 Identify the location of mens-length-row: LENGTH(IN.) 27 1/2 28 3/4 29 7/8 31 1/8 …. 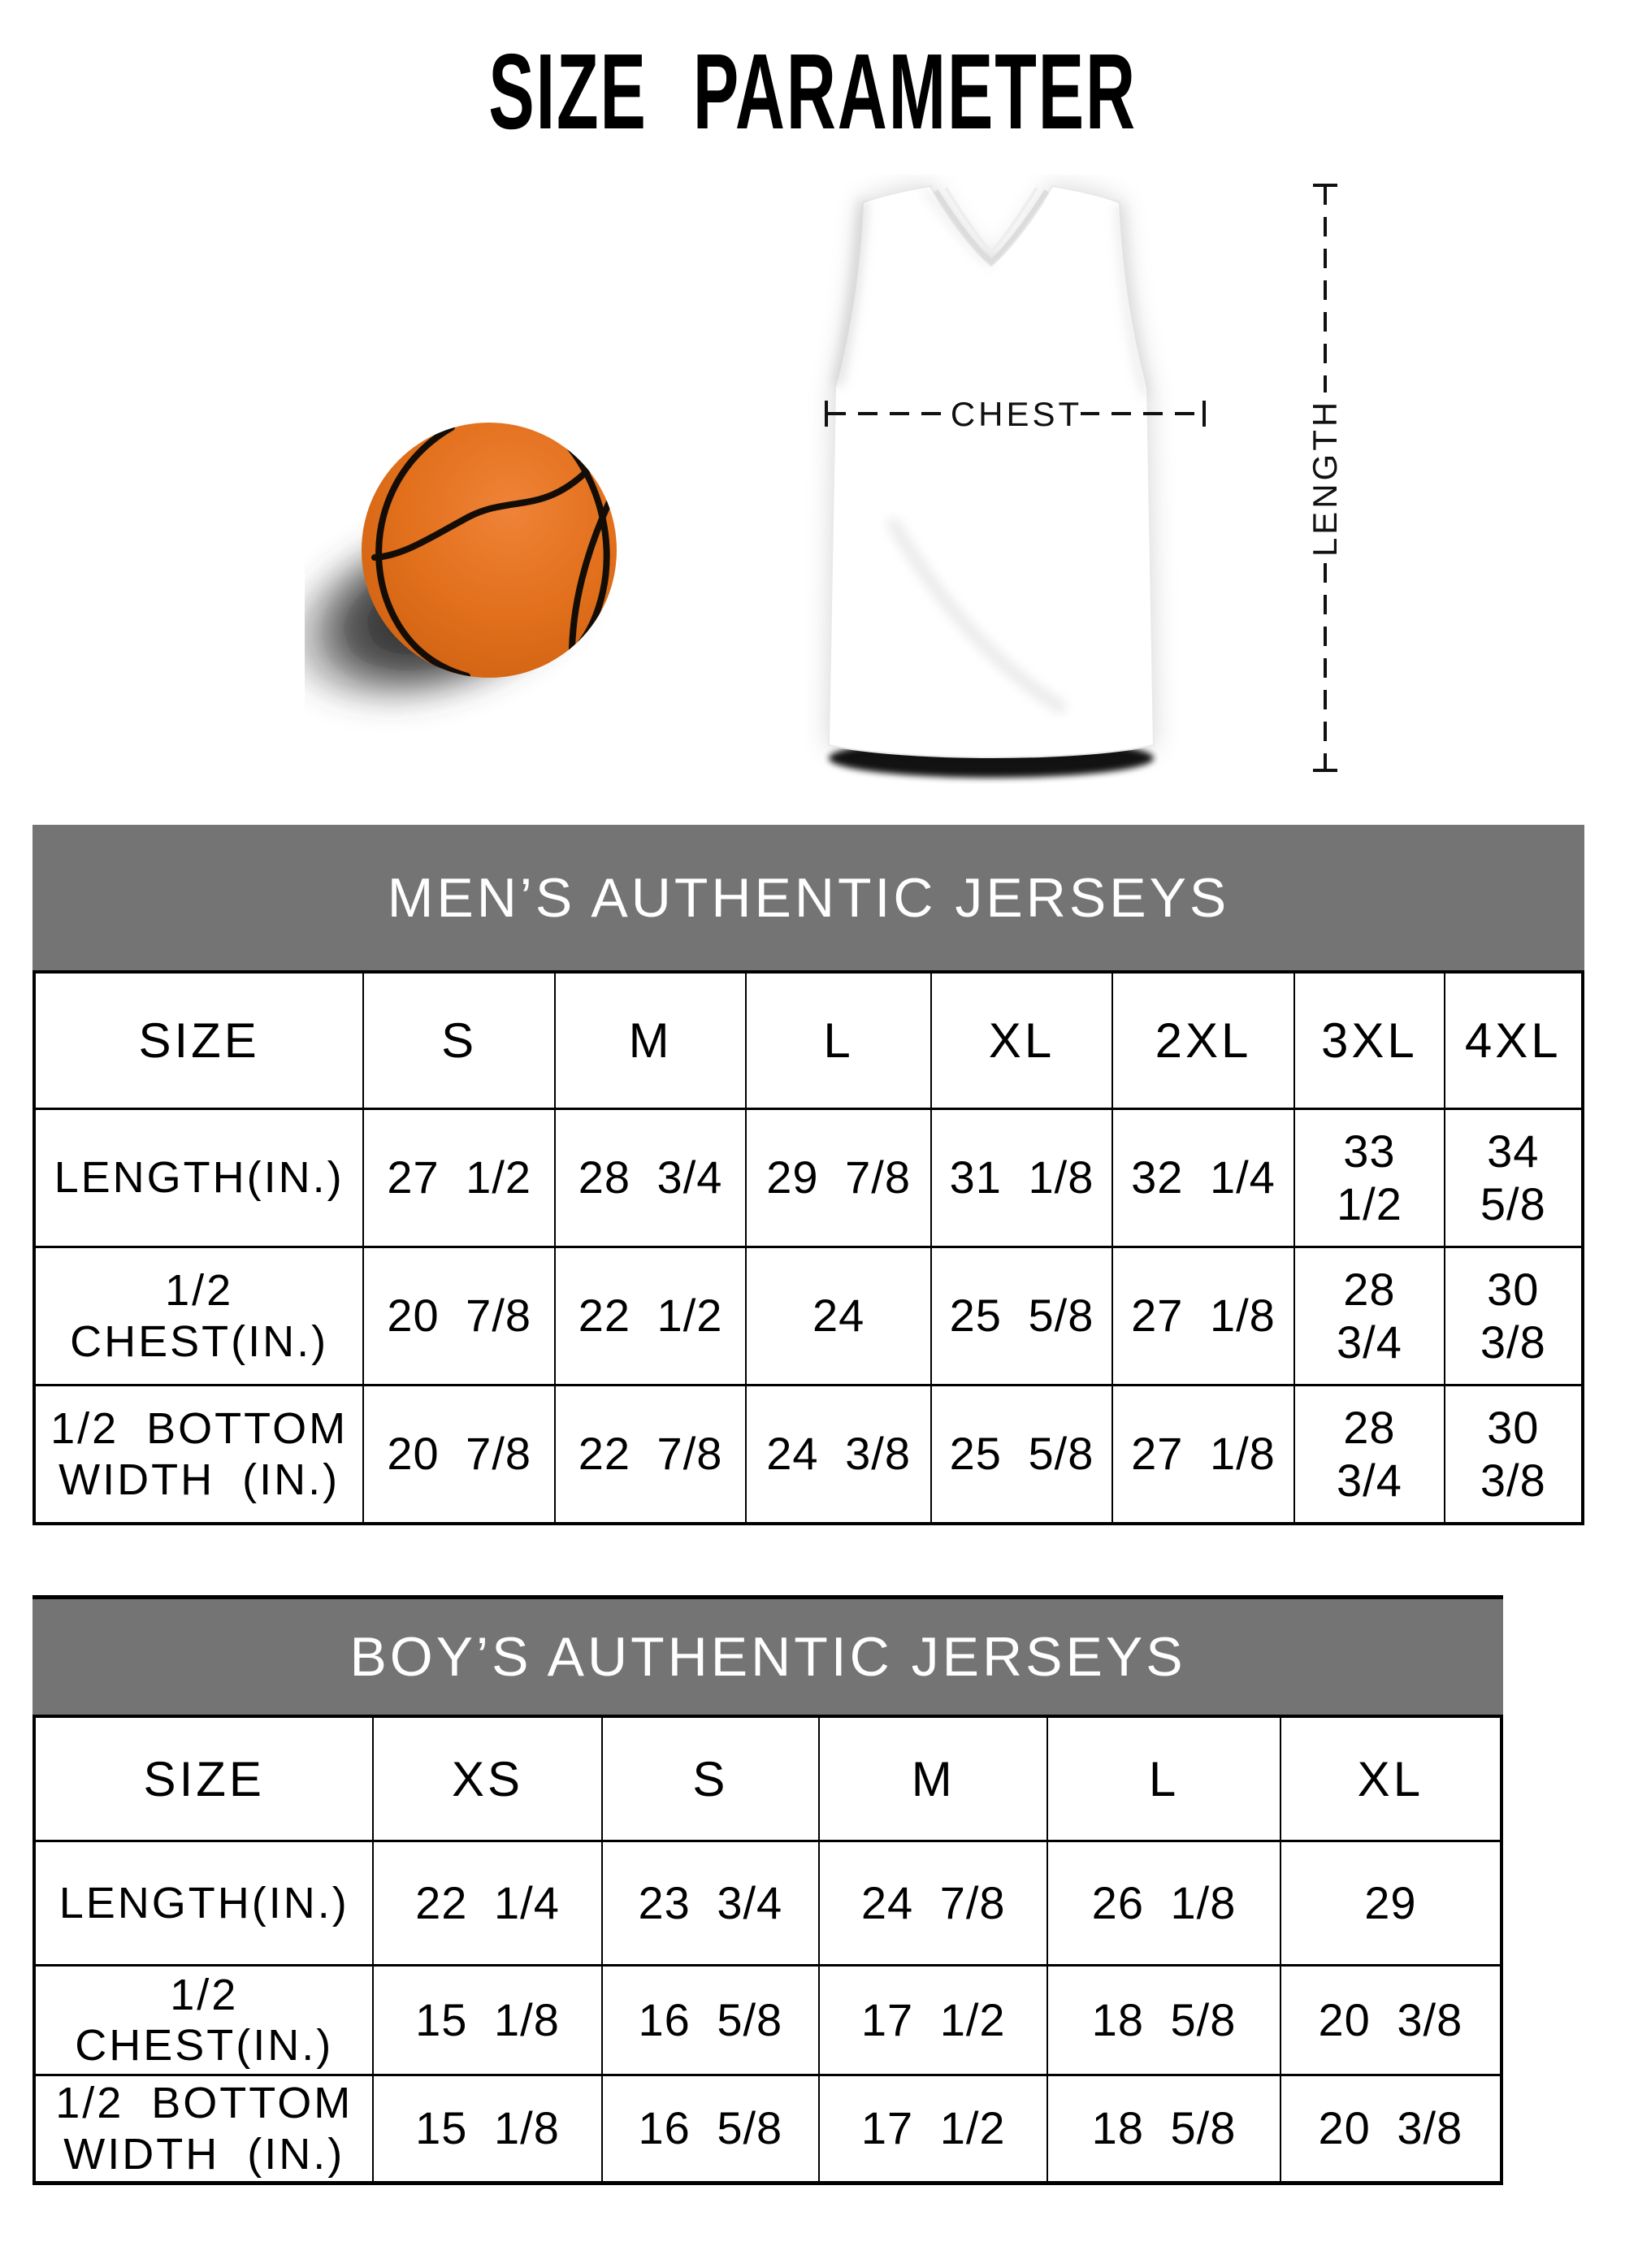
(808, 1177).